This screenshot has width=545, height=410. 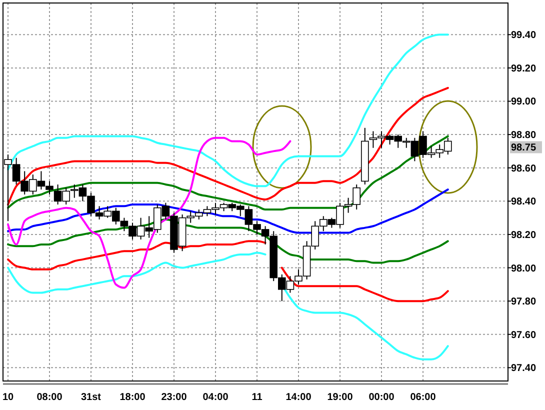 What do you see at coordinates (423, 397) in the screenshot?
I see `x-tick-label: 06:00` at bounding box center [423, 397].